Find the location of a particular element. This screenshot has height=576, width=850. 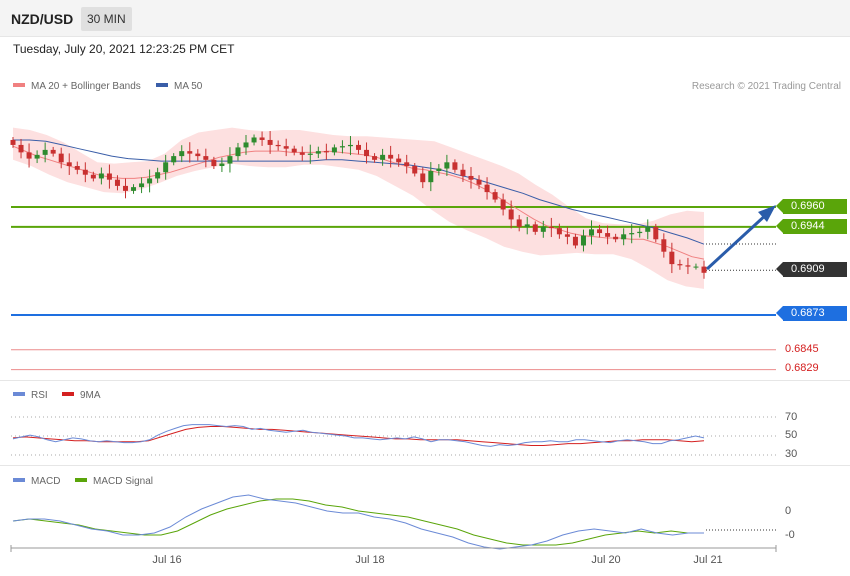

level-label-1: 0.6845 is located at coordinates (802, 349).